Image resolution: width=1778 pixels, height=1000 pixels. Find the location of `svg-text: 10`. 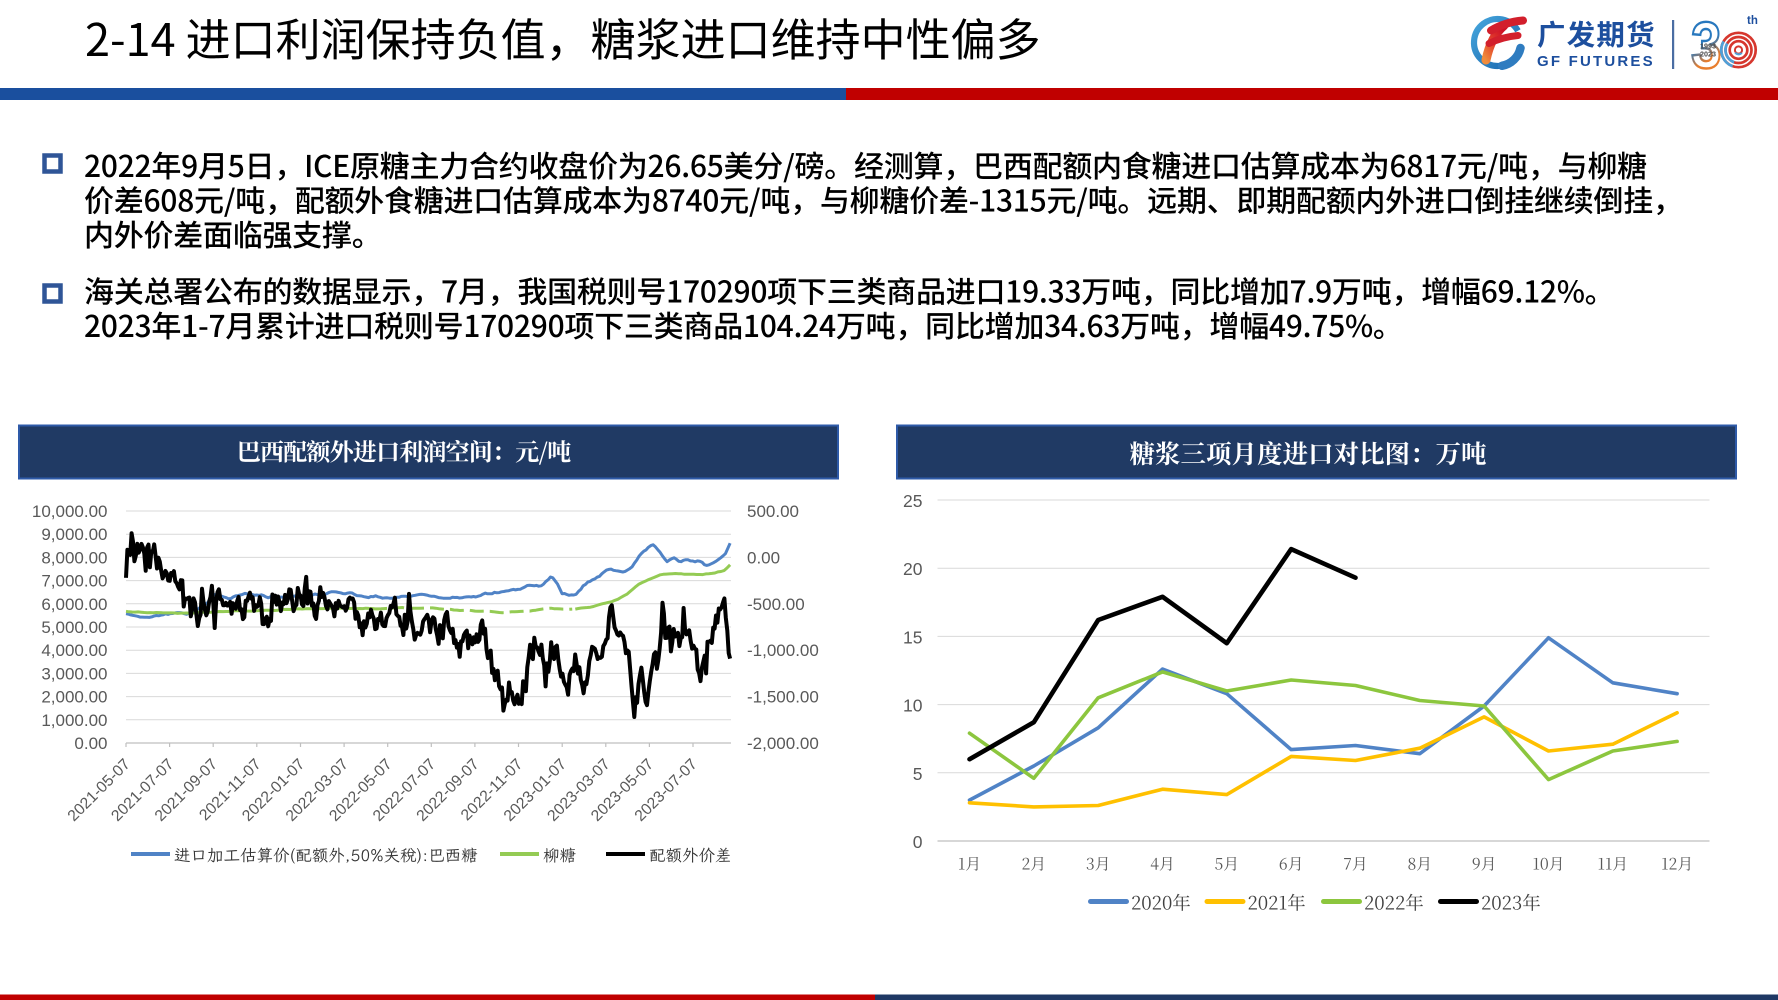

svg-text: 10 is located at coordinates (913, 706).